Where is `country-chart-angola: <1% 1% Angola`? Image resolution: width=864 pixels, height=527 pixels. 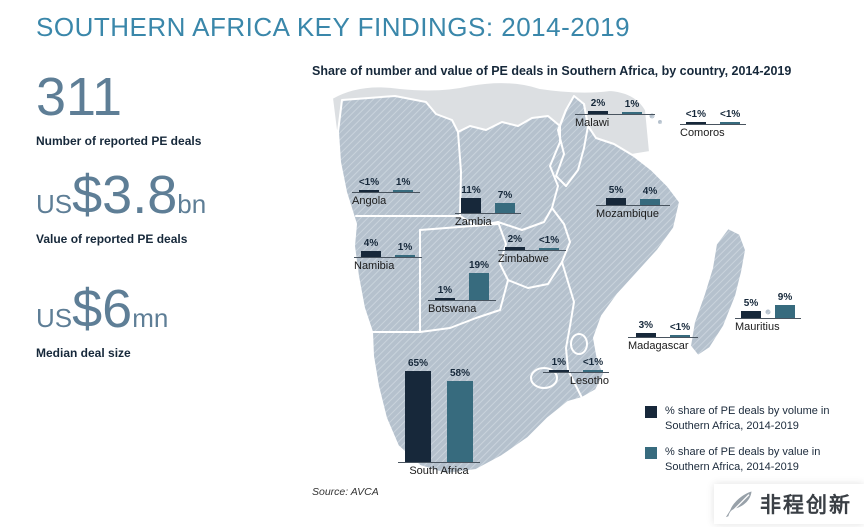 country-chart-angola: <1% 1% Angola is located at coordinates (386, 192).